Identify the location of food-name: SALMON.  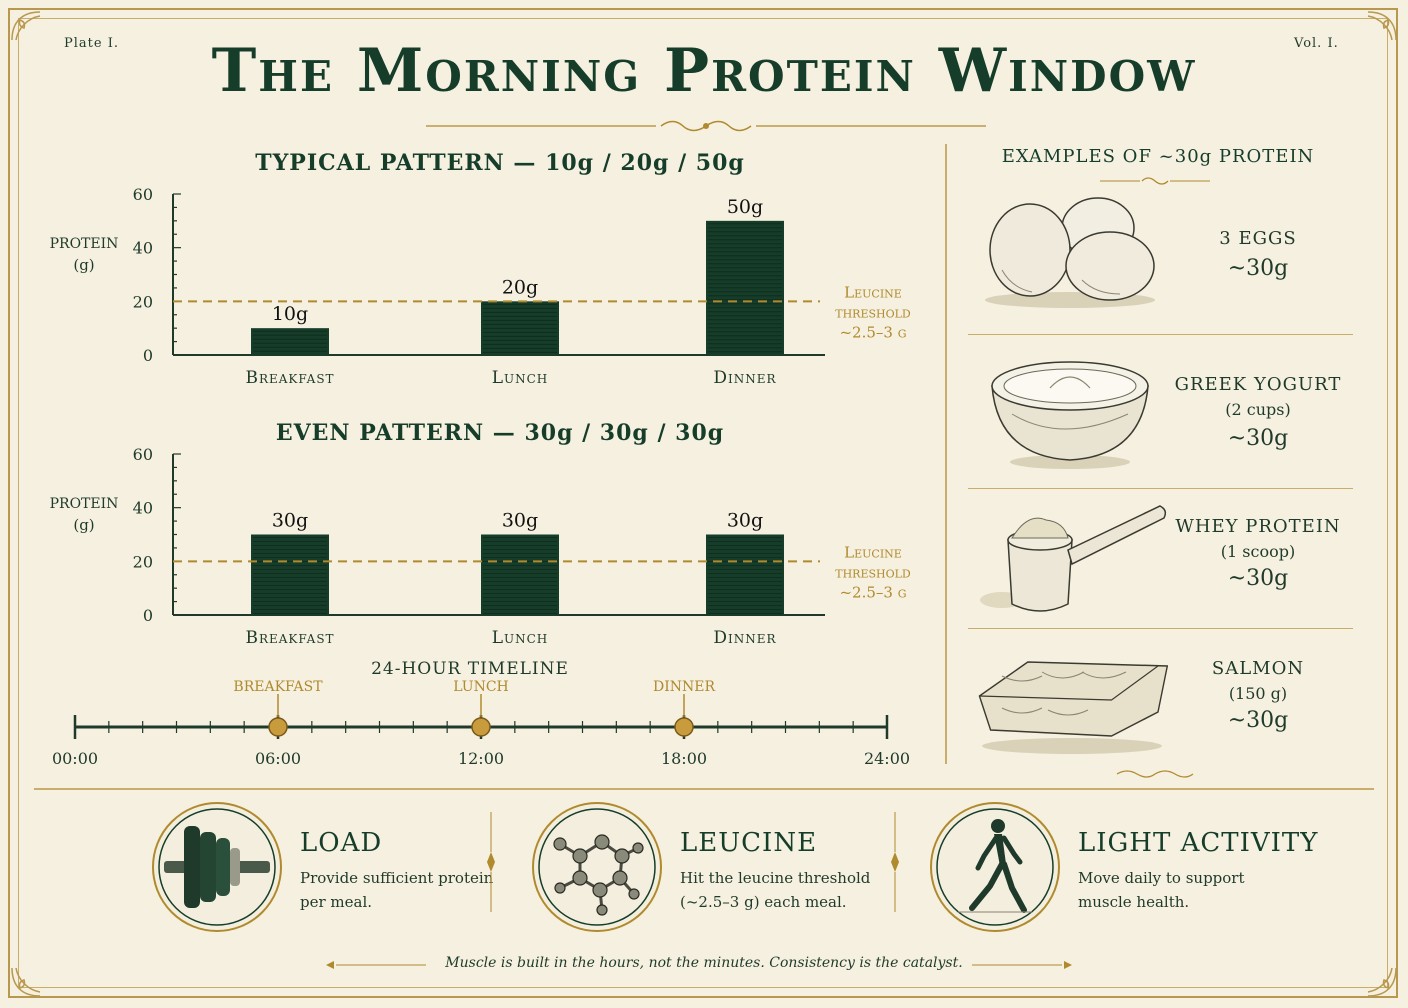
(1258, 668).